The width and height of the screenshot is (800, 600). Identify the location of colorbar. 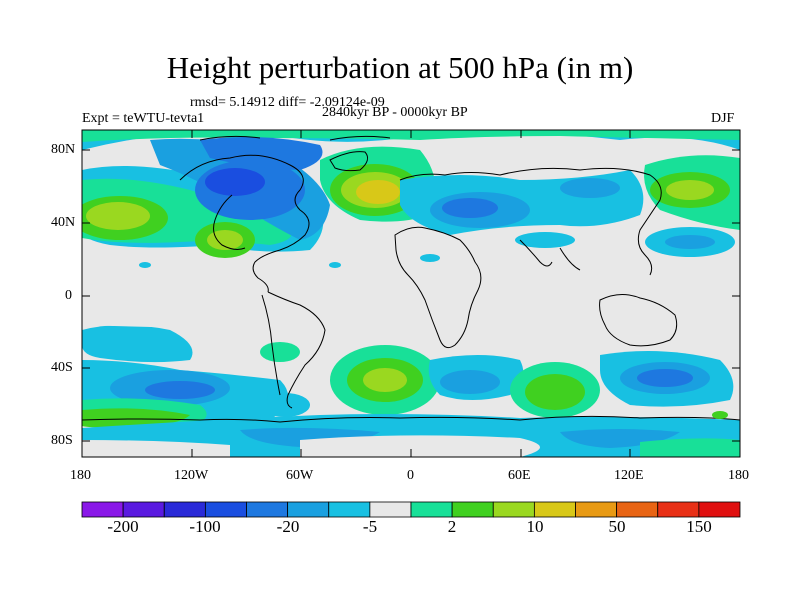
(411, 509).